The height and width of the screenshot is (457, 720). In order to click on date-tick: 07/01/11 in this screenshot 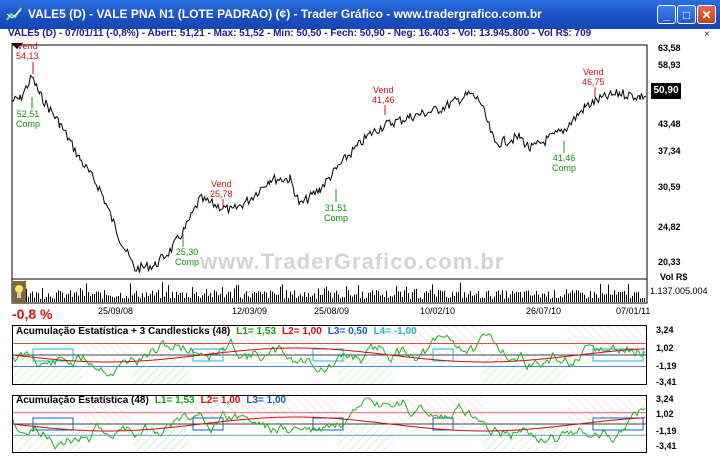, I will do `click(633, 311)`.